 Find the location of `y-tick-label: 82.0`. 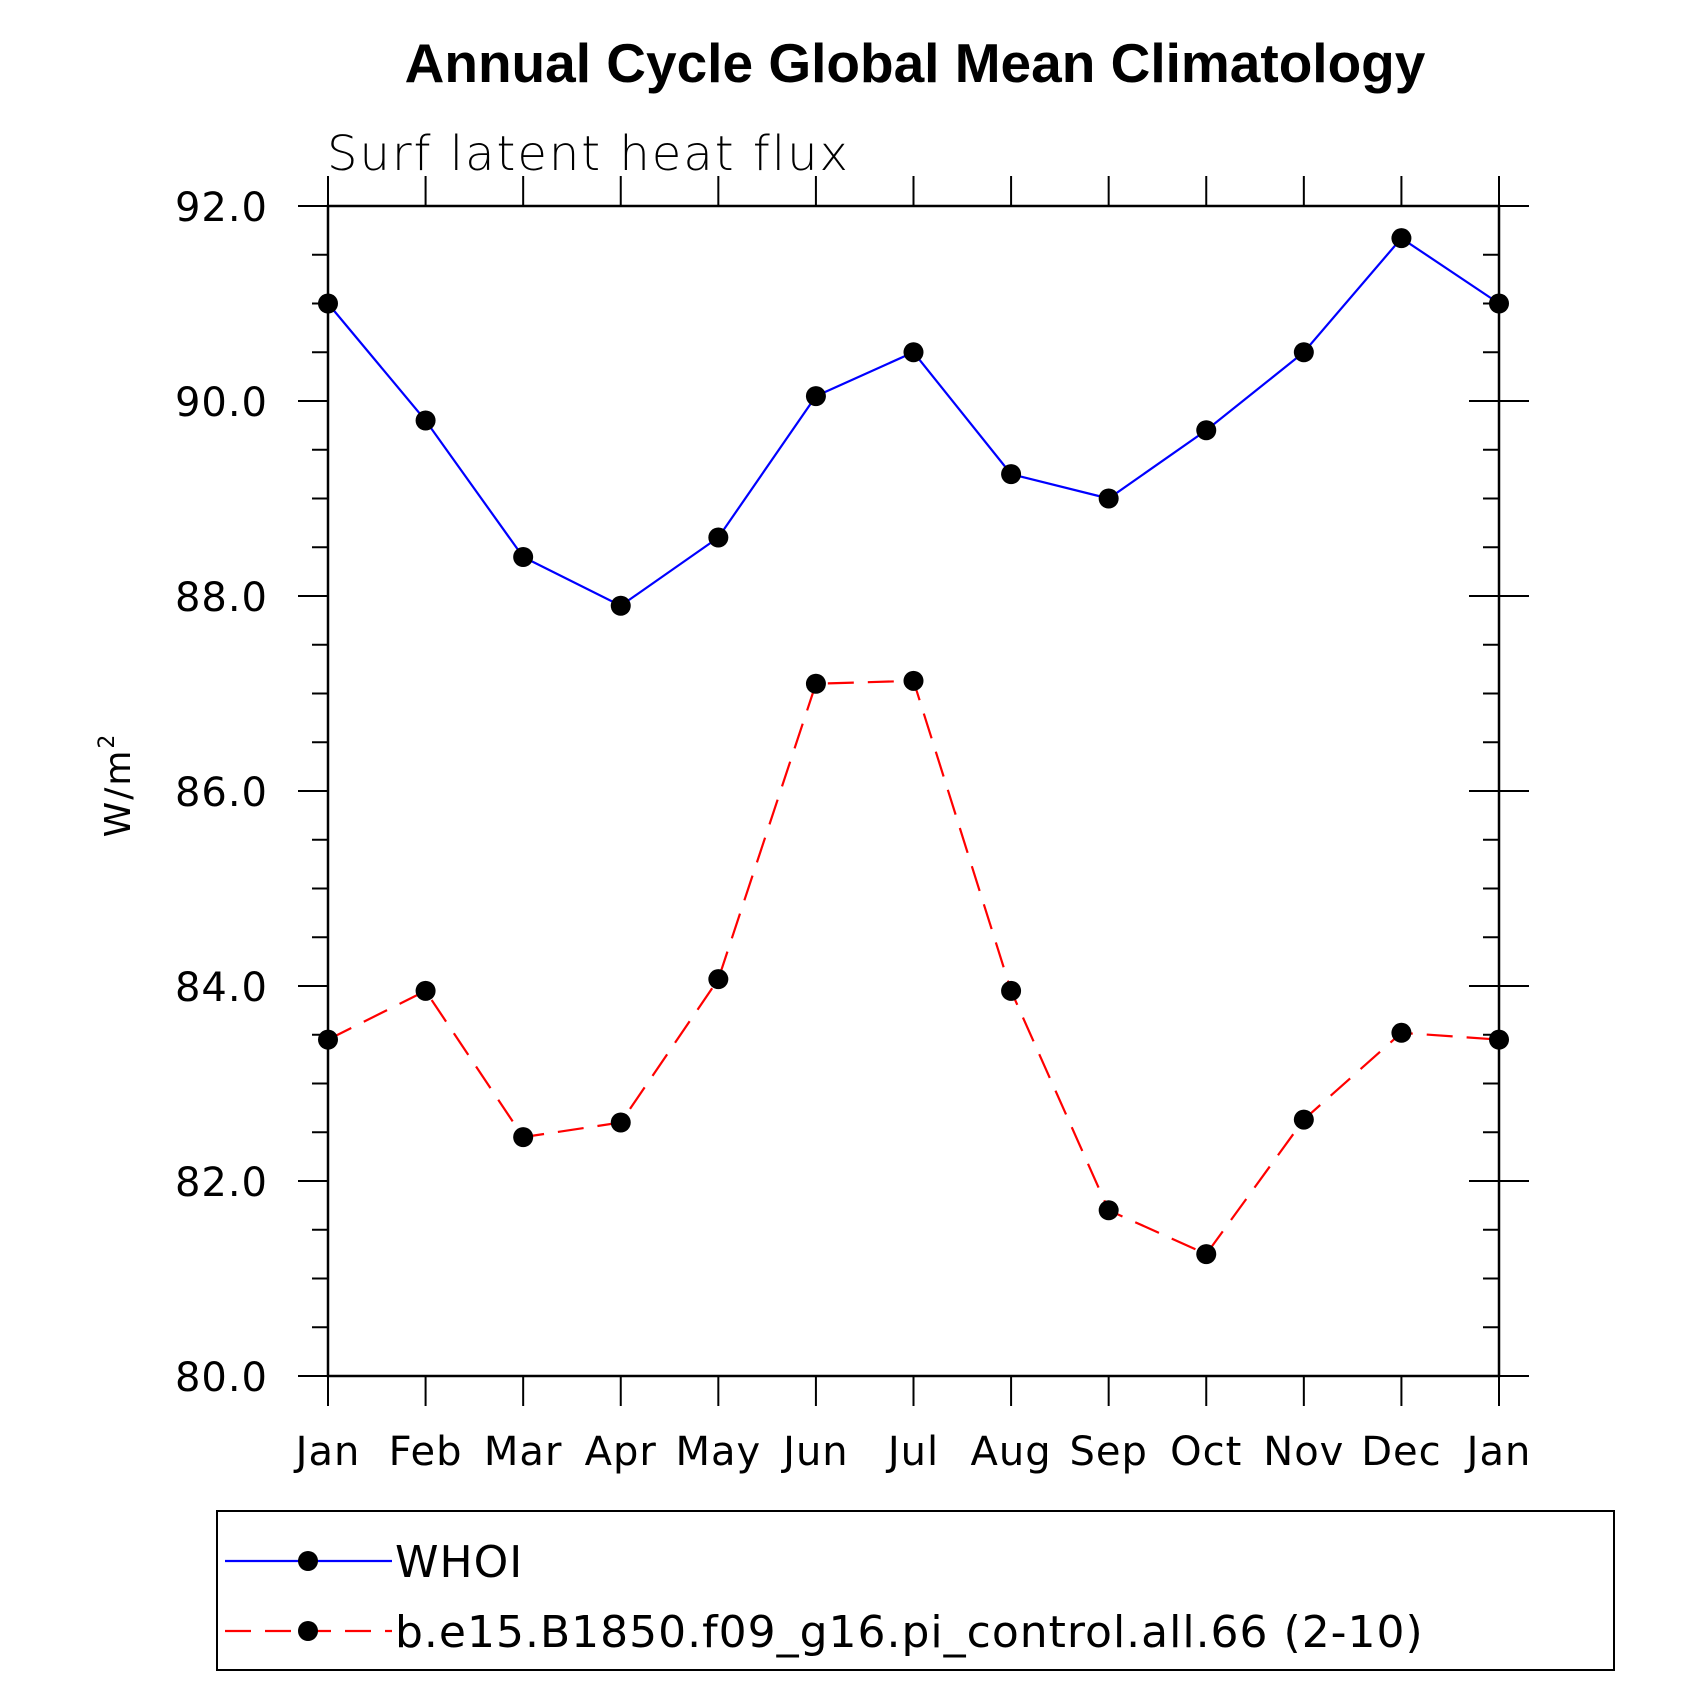

y-tick-label: 82.0 is located at coordinates (221, 1183).